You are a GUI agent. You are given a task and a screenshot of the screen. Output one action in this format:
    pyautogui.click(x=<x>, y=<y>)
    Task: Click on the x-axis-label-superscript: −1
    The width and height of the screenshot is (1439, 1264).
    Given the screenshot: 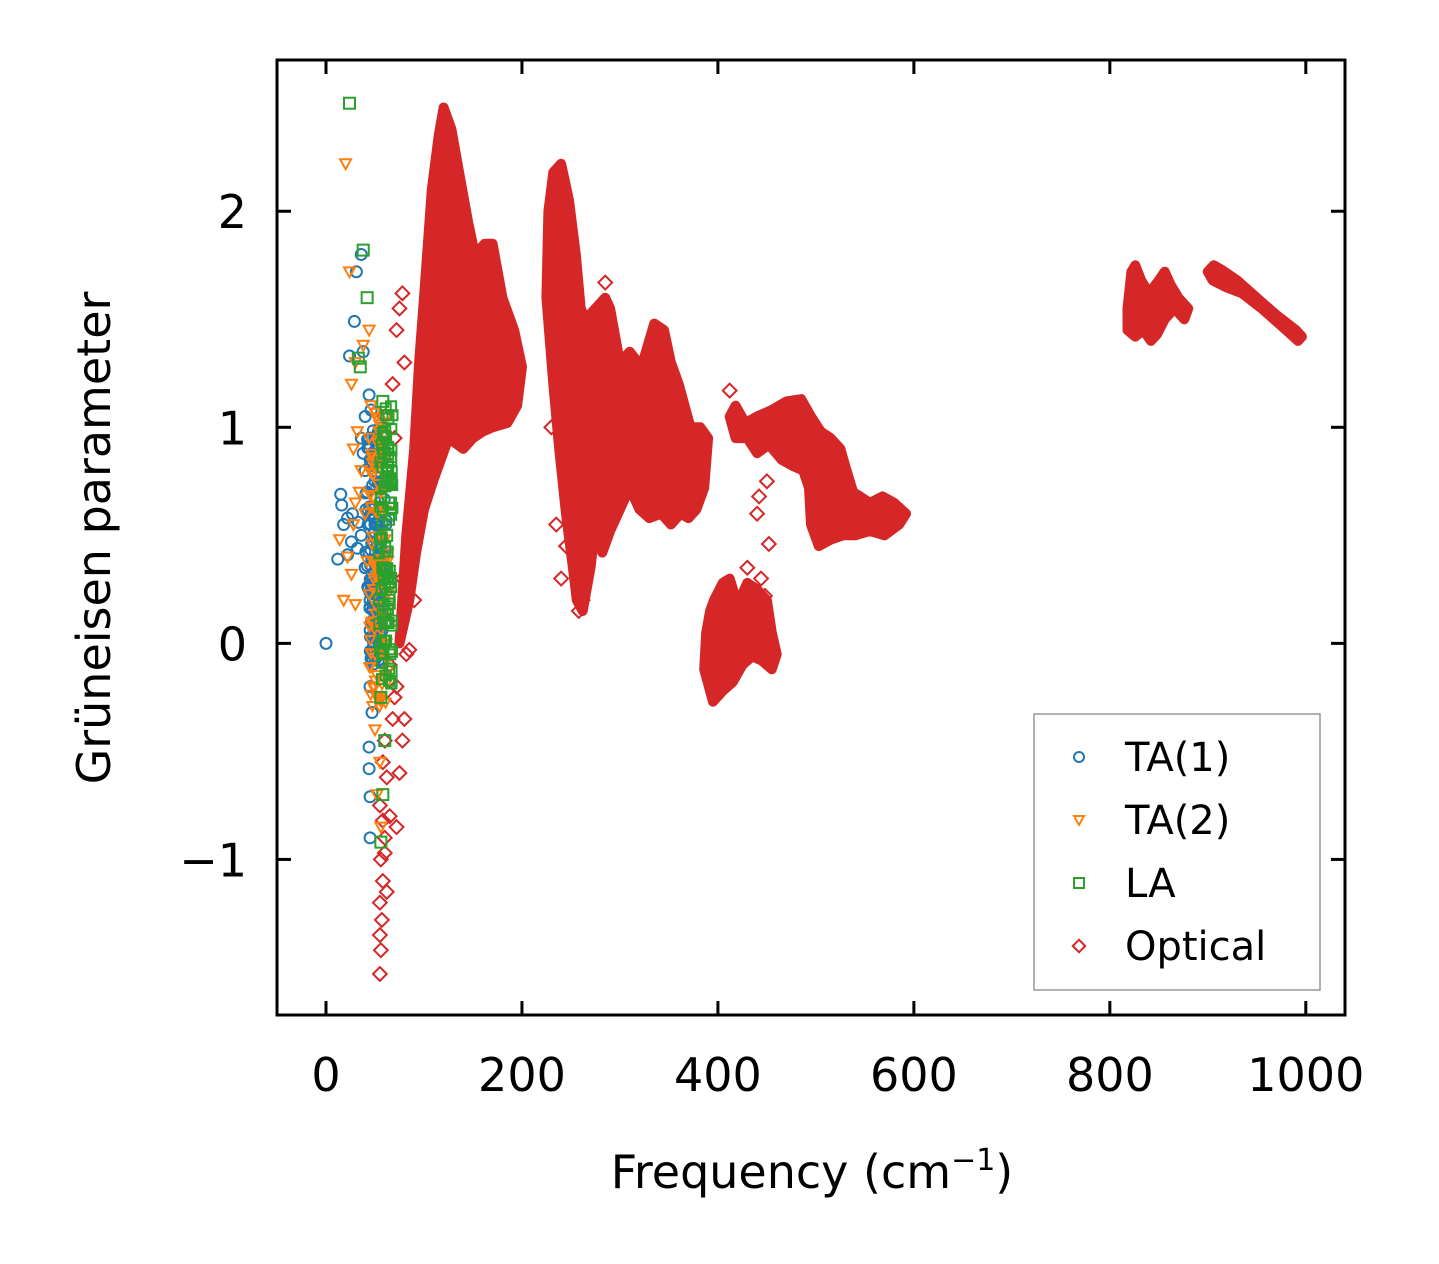 What is the action you would take?
    pyautogui.click(x=973, y=1160)
    